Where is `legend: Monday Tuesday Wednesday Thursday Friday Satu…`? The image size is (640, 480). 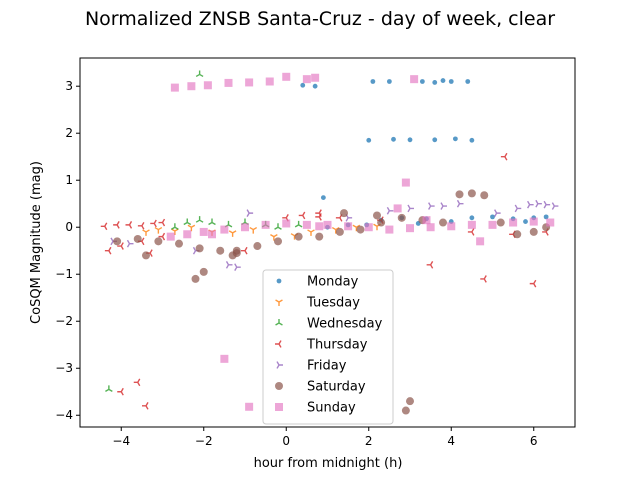 legend: Monday Tuesday Wednesday Thursday Friday Satu… is located at coordinates (328, 347).